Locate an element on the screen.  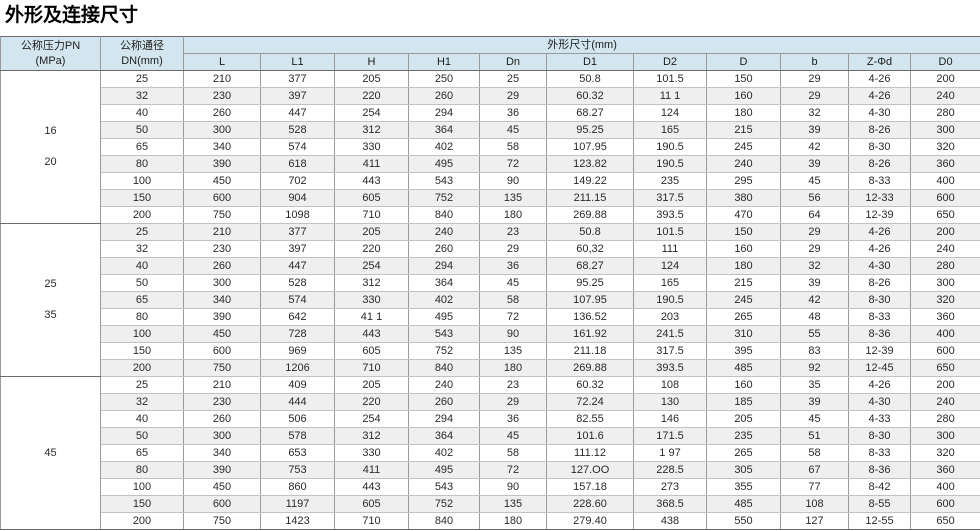
pressure-group-cell: 45 is located at coordinates (50, 453).